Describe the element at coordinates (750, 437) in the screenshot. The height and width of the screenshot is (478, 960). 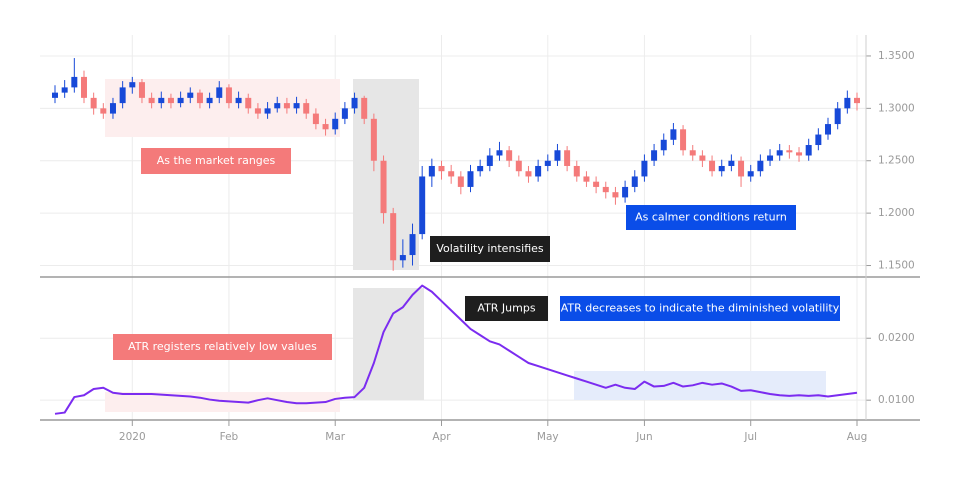
I see `x-tick-label: Jul` at that location.